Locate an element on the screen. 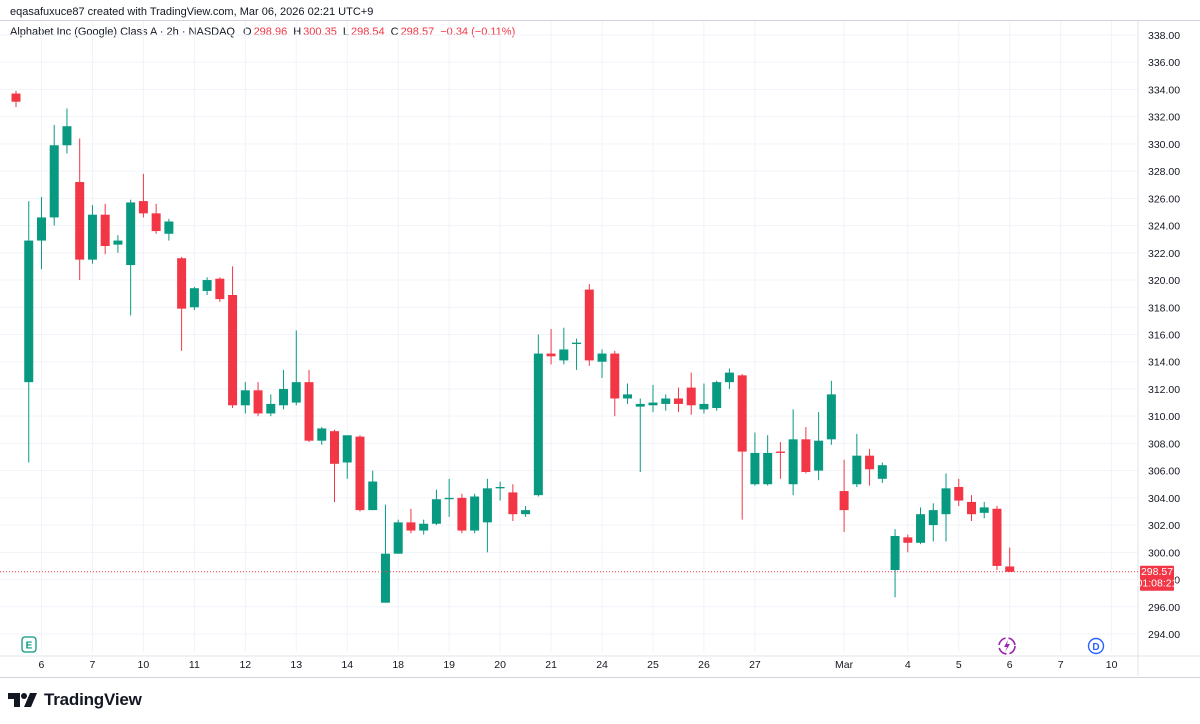  y-tick-label: 328.00 is located at coordinates (1164, 172).